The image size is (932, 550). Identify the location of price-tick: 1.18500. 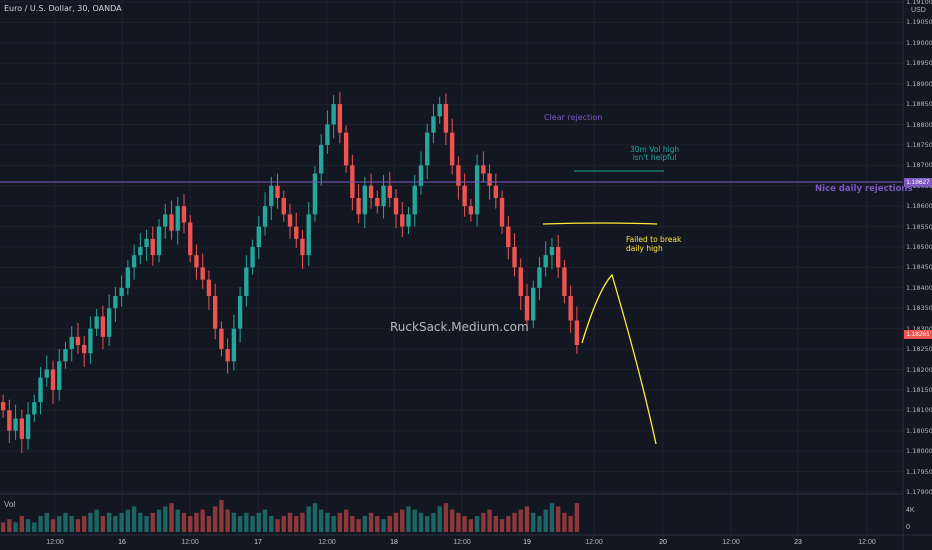
(919, 247).